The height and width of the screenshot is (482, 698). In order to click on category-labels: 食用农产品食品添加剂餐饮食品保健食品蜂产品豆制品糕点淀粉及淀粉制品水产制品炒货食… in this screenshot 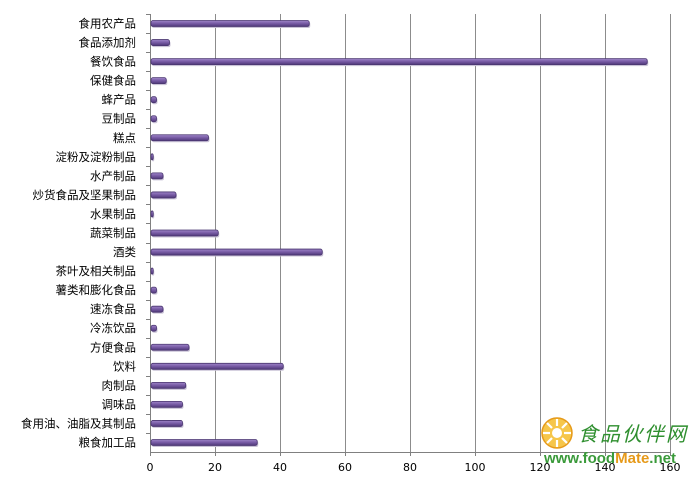, I will do `click(78, 233)`.